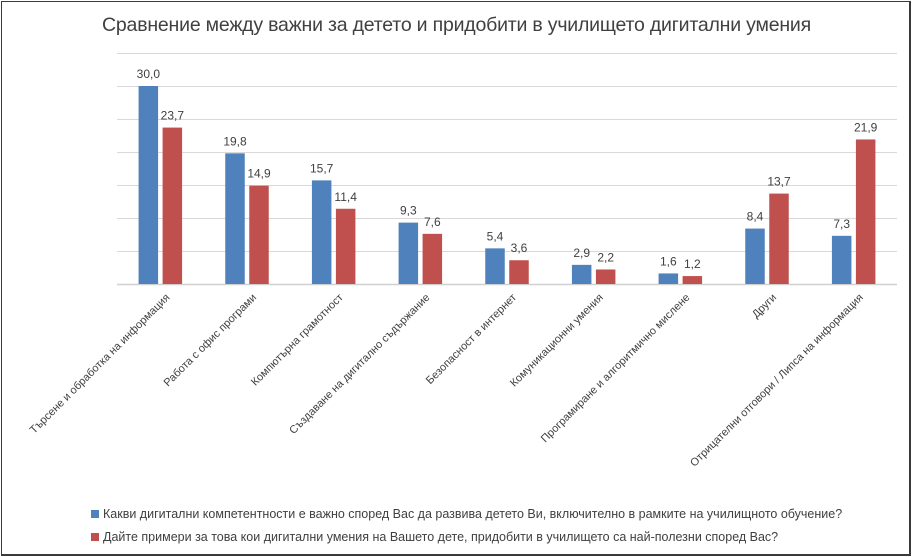 The image size is (913, 557). What do you see at coordinates (605, 257) in the screenshot?
I see `data-label: 2,2` at bounding box center [605, 257].